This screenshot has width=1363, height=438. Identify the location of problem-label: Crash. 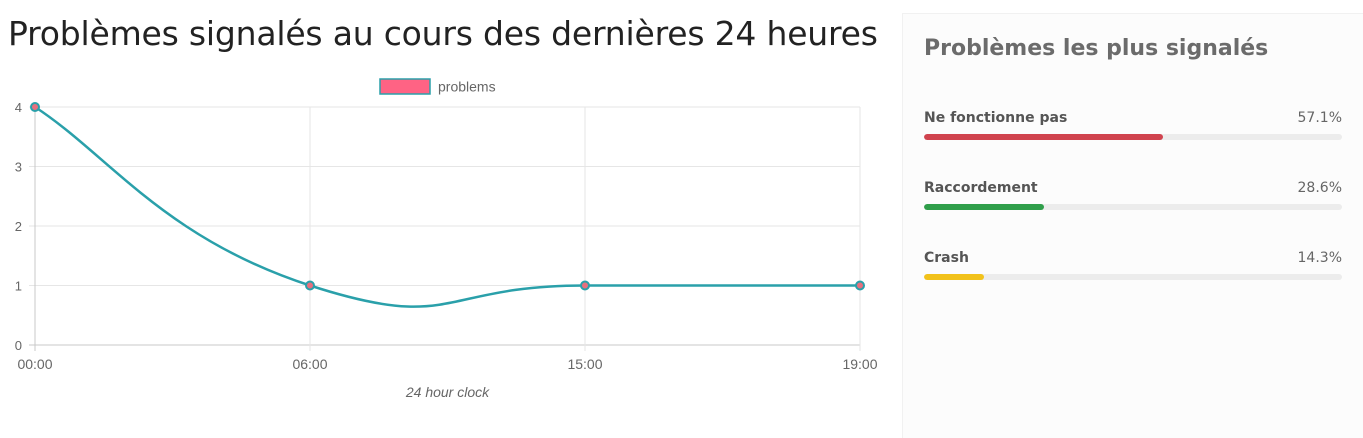
(946, 258).